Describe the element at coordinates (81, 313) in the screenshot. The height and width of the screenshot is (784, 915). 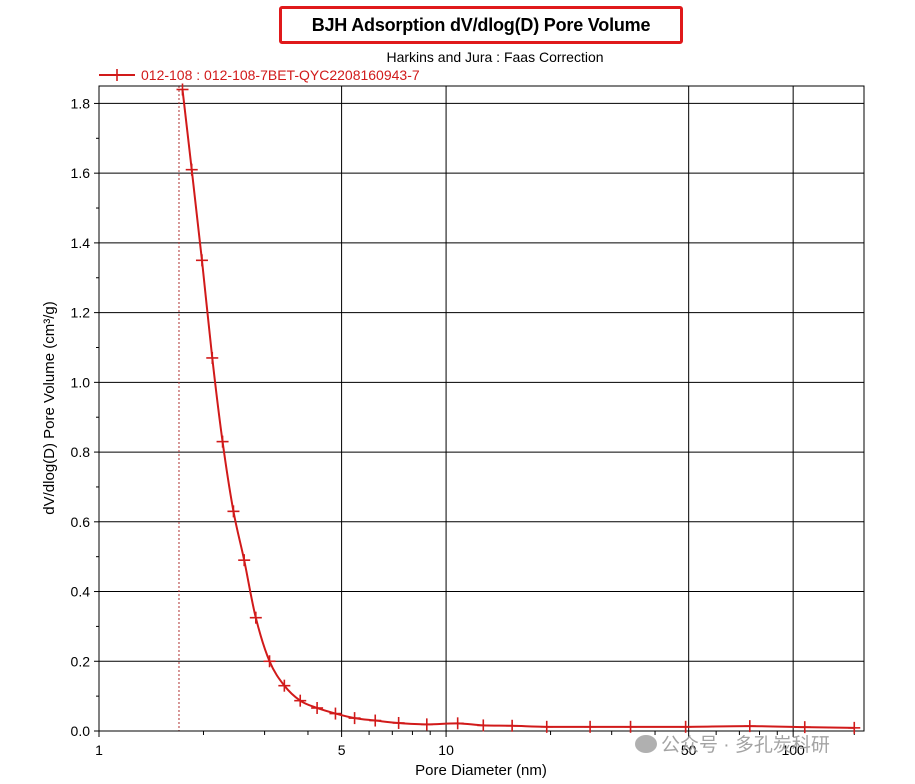
I see `y-tick-label: 1.2` at that location.